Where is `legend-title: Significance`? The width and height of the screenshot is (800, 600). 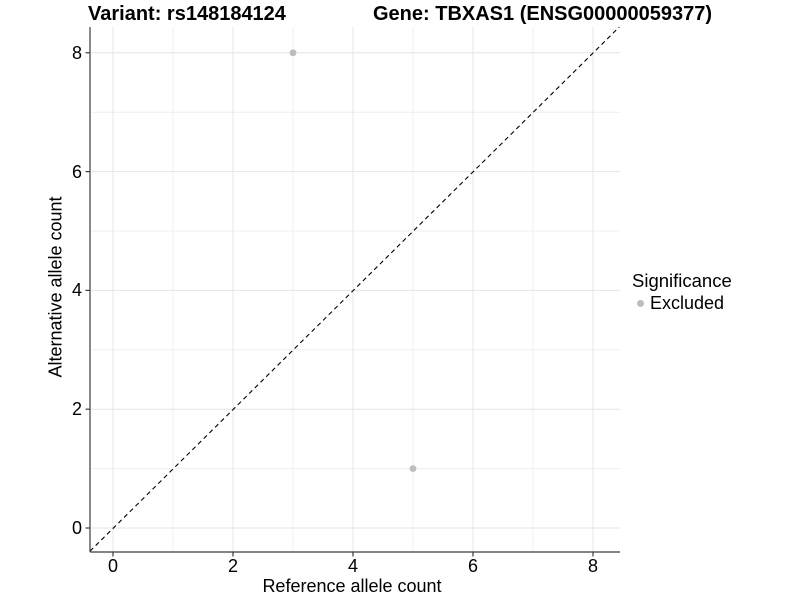 legend-title: Significance is located at coordinates (682, 280).